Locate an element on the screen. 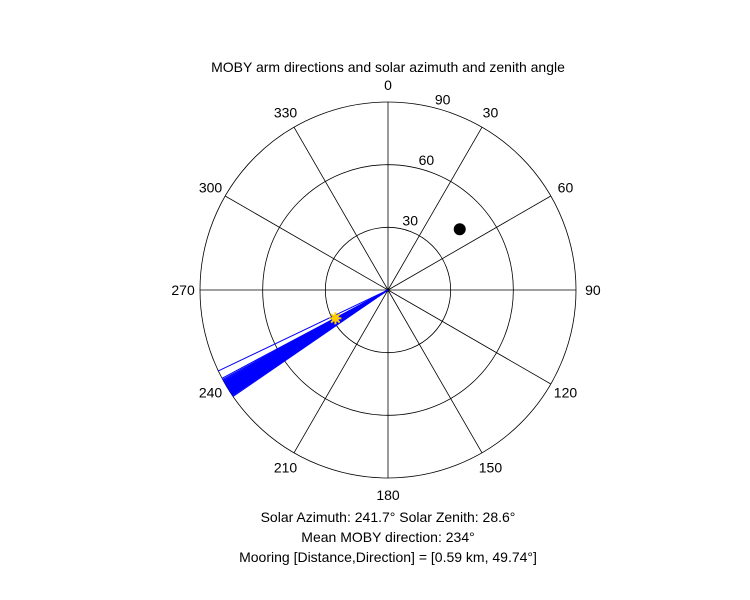 The image size is (750, 600). sun-position-marker is located at coordinates (335, 318).